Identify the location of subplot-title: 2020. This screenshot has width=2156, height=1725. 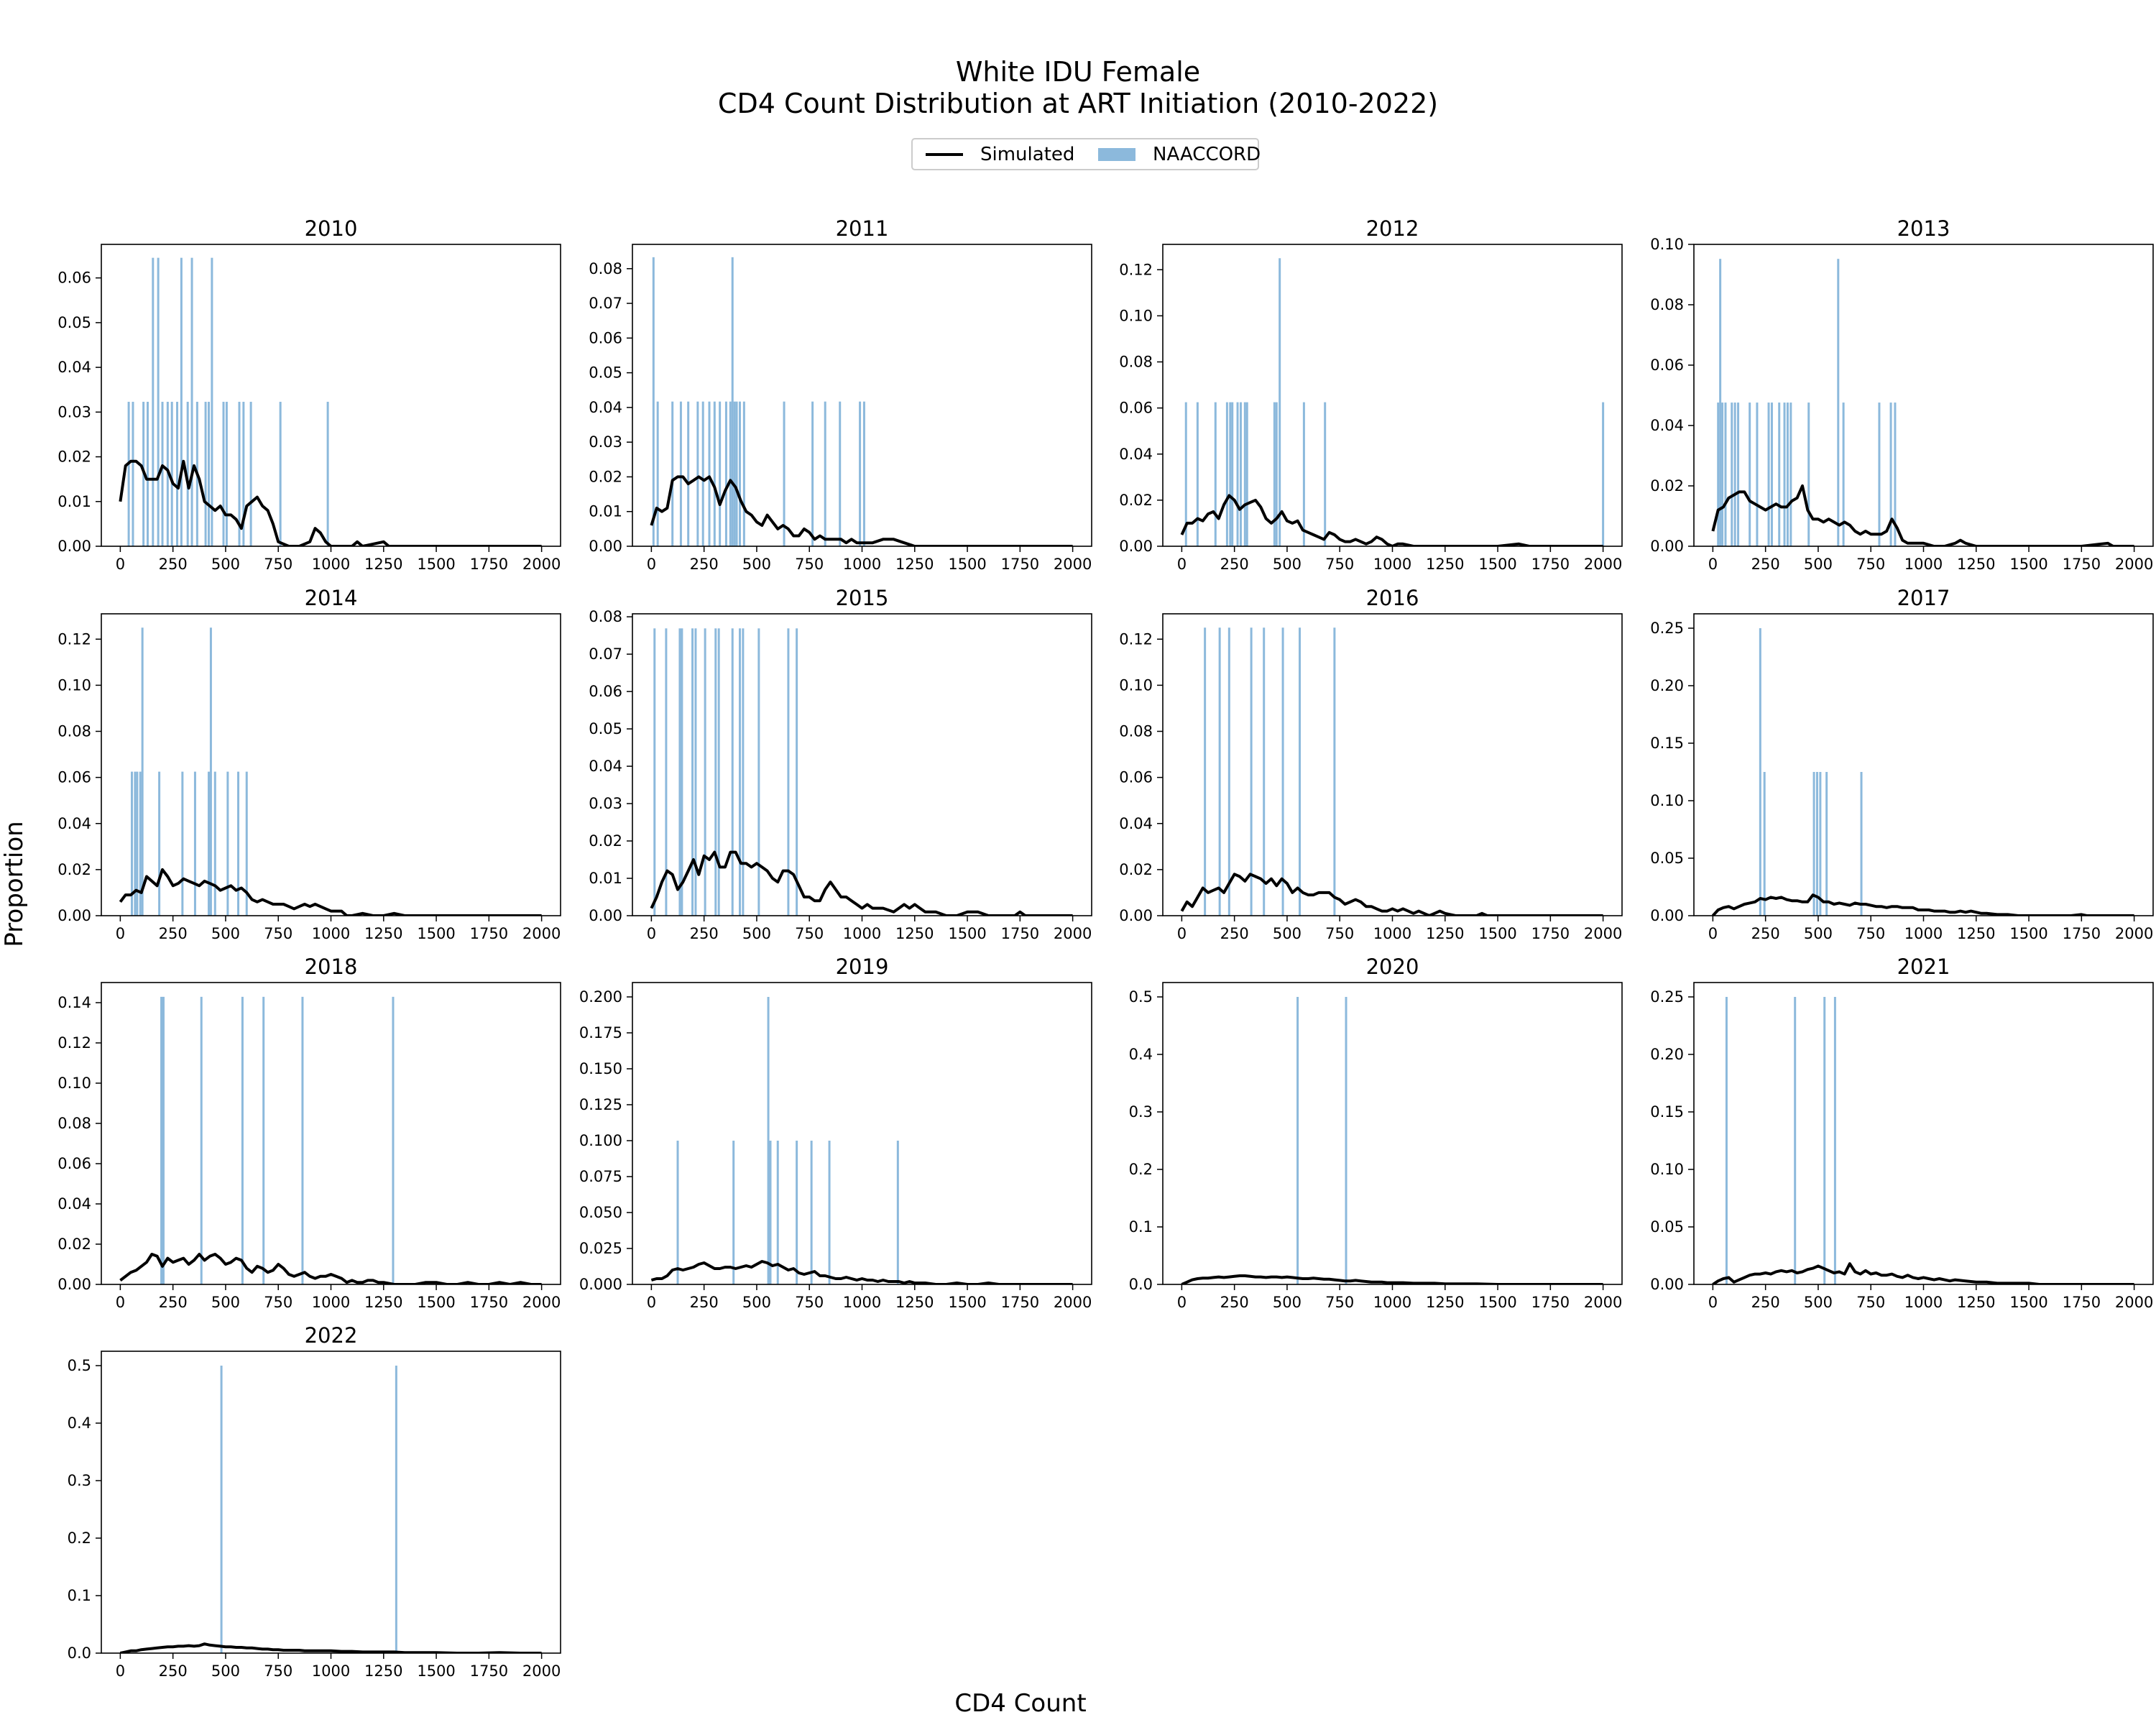
(1392, 966).